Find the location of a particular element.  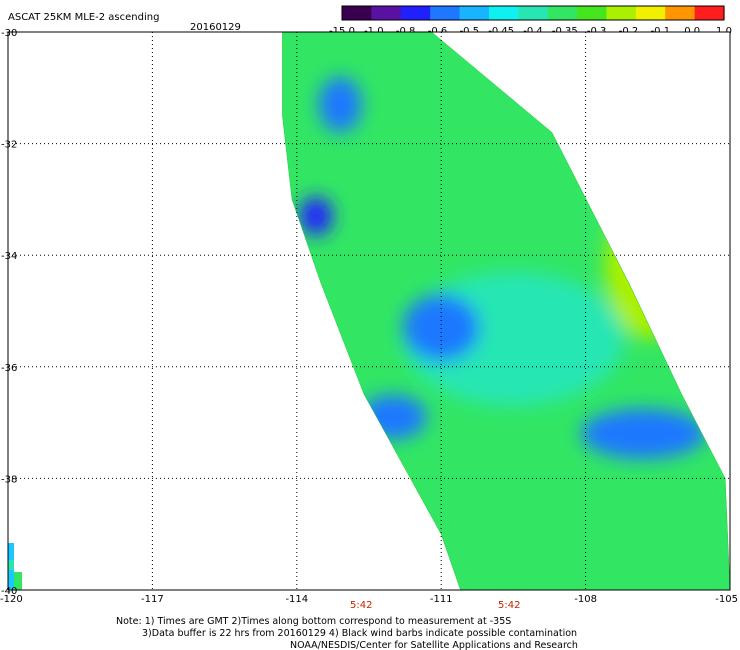

time-label-2: 5:42 is located at coordinates (509, 605).